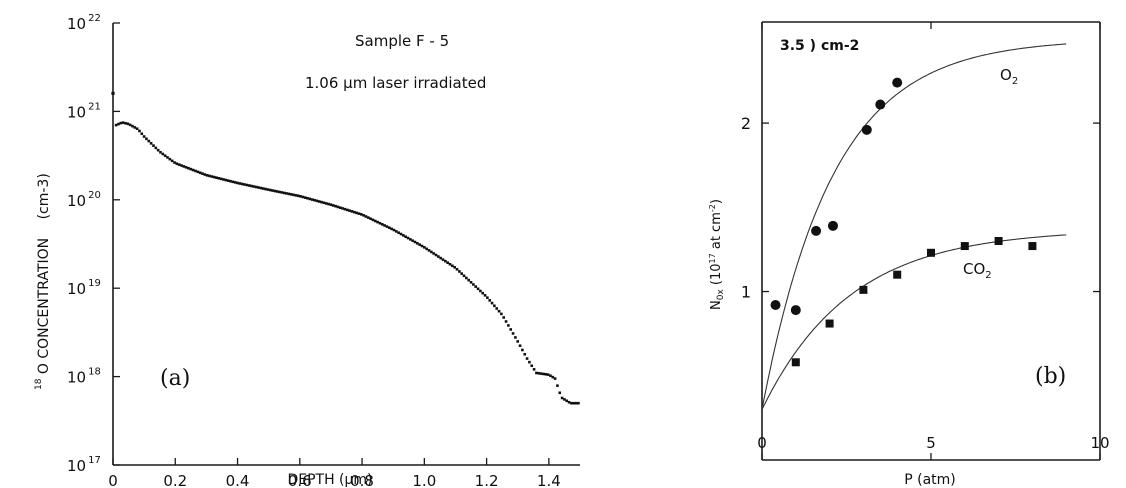 This screenshot has height=488, width=1126. I want to click on panel-b-x-tick-label: 0, so click(762, 443).